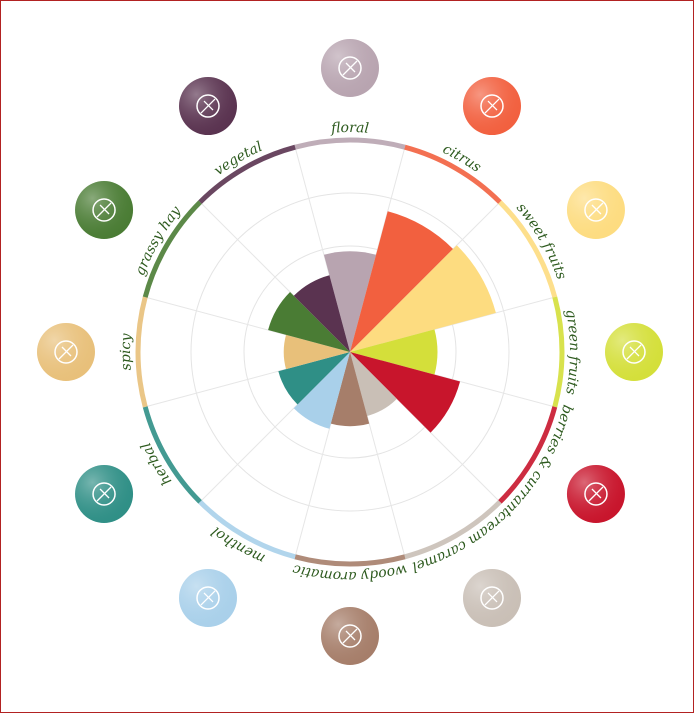  I want to click on category-label: spicy, so click(126, 351).